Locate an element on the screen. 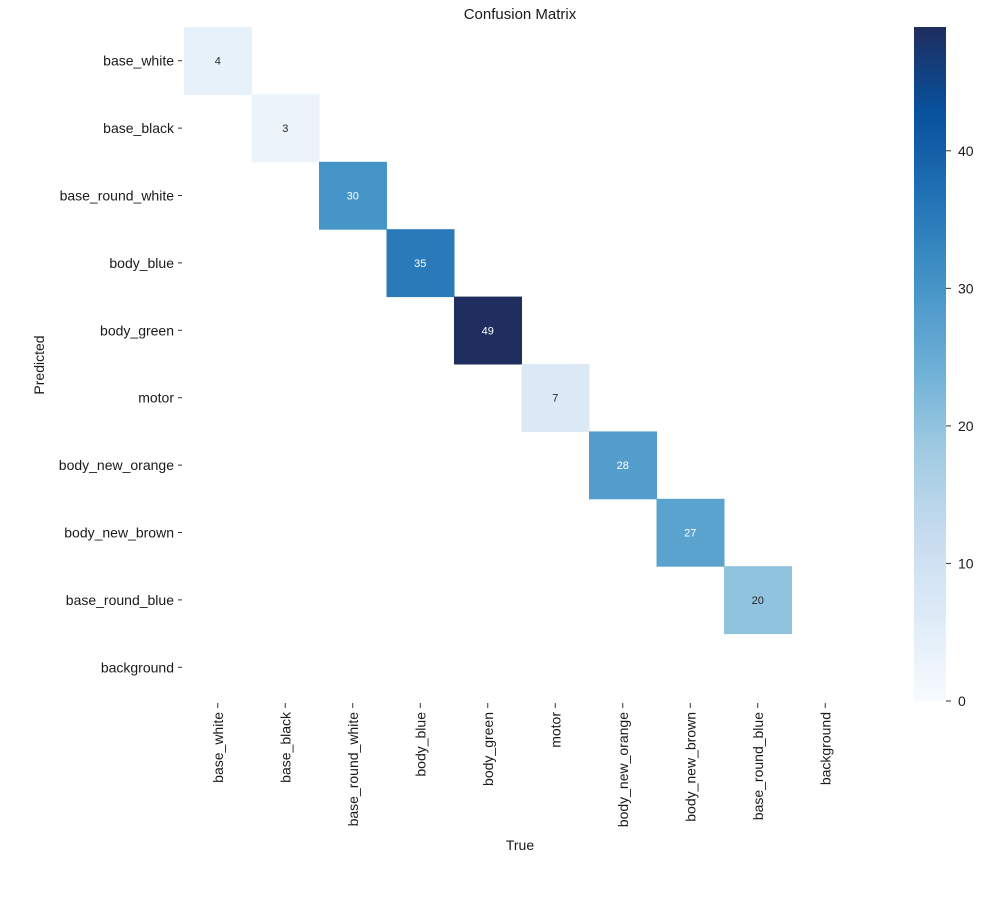 The width and height of the screenshot is (1000, 914). cell-value-label: 3 is located at coordinates (285, 129).